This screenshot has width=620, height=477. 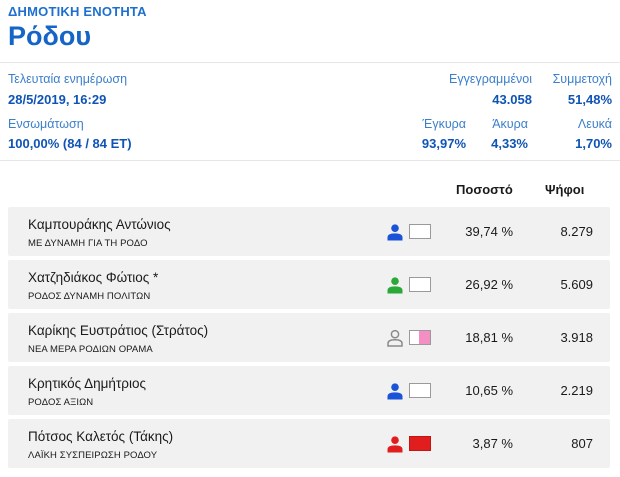 What do you see at coordinates (77, 11) in the screenshot?
I see `municipality-label: ΔΗΜΟΤΙΚΗ ΕΝΟΤΗΤΑ` at bounding box center [77, 11].